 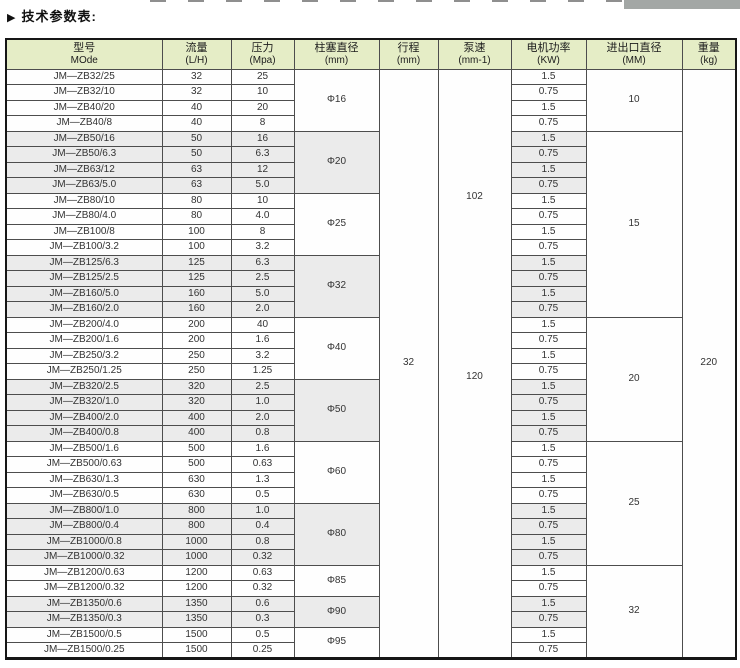 I want to click on port-diameter-cell: 25, so click(x=634, y=503).